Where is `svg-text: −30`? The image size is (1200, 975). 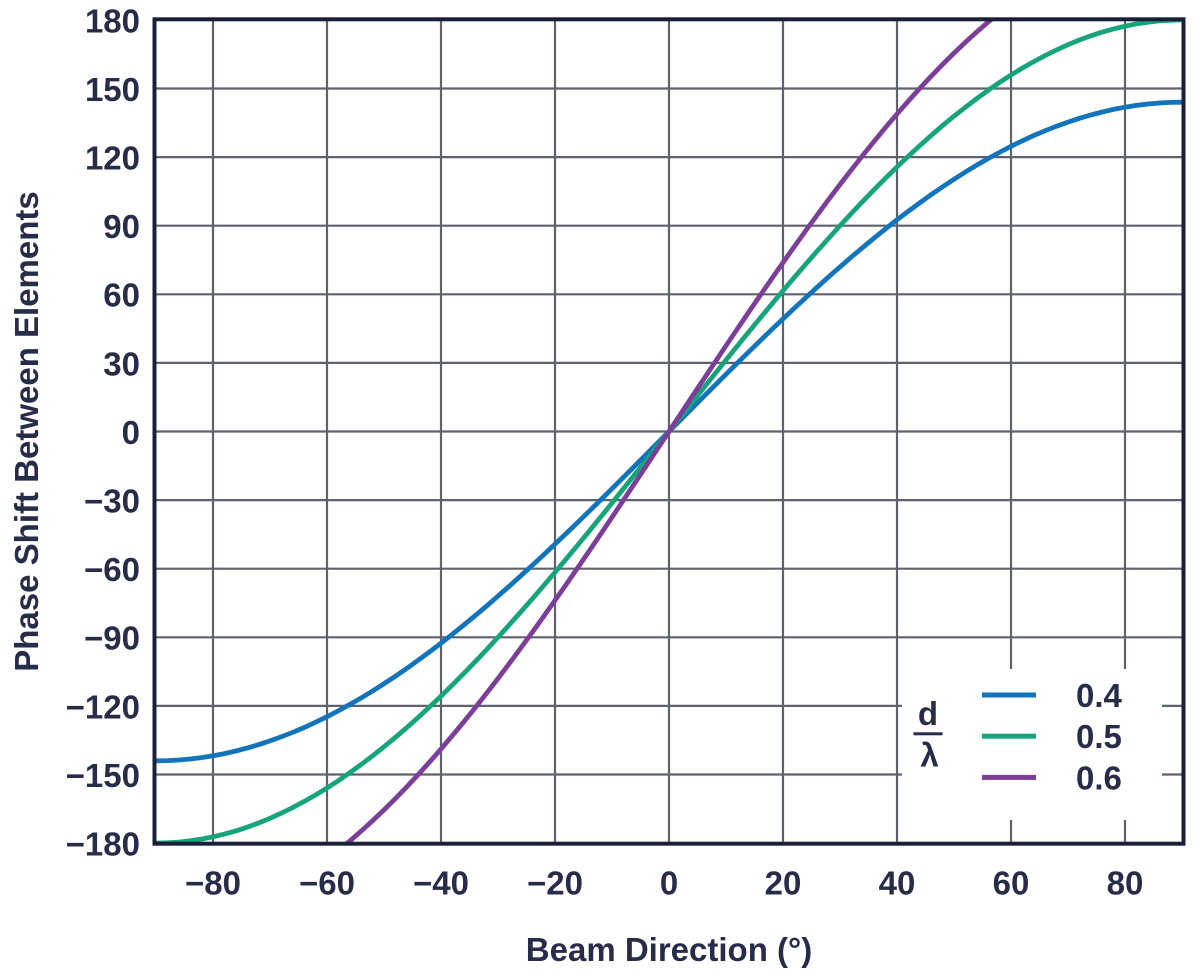
svg-text: −30 is located at coordinates (112, 501).